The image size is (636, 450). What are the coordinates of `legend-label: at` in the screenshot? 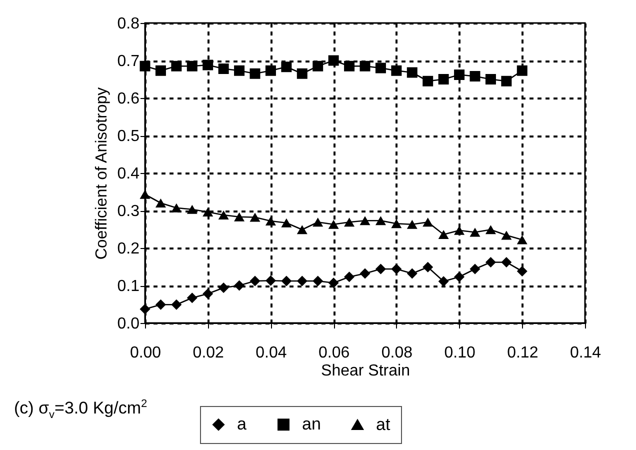 It's located at (383, 424).